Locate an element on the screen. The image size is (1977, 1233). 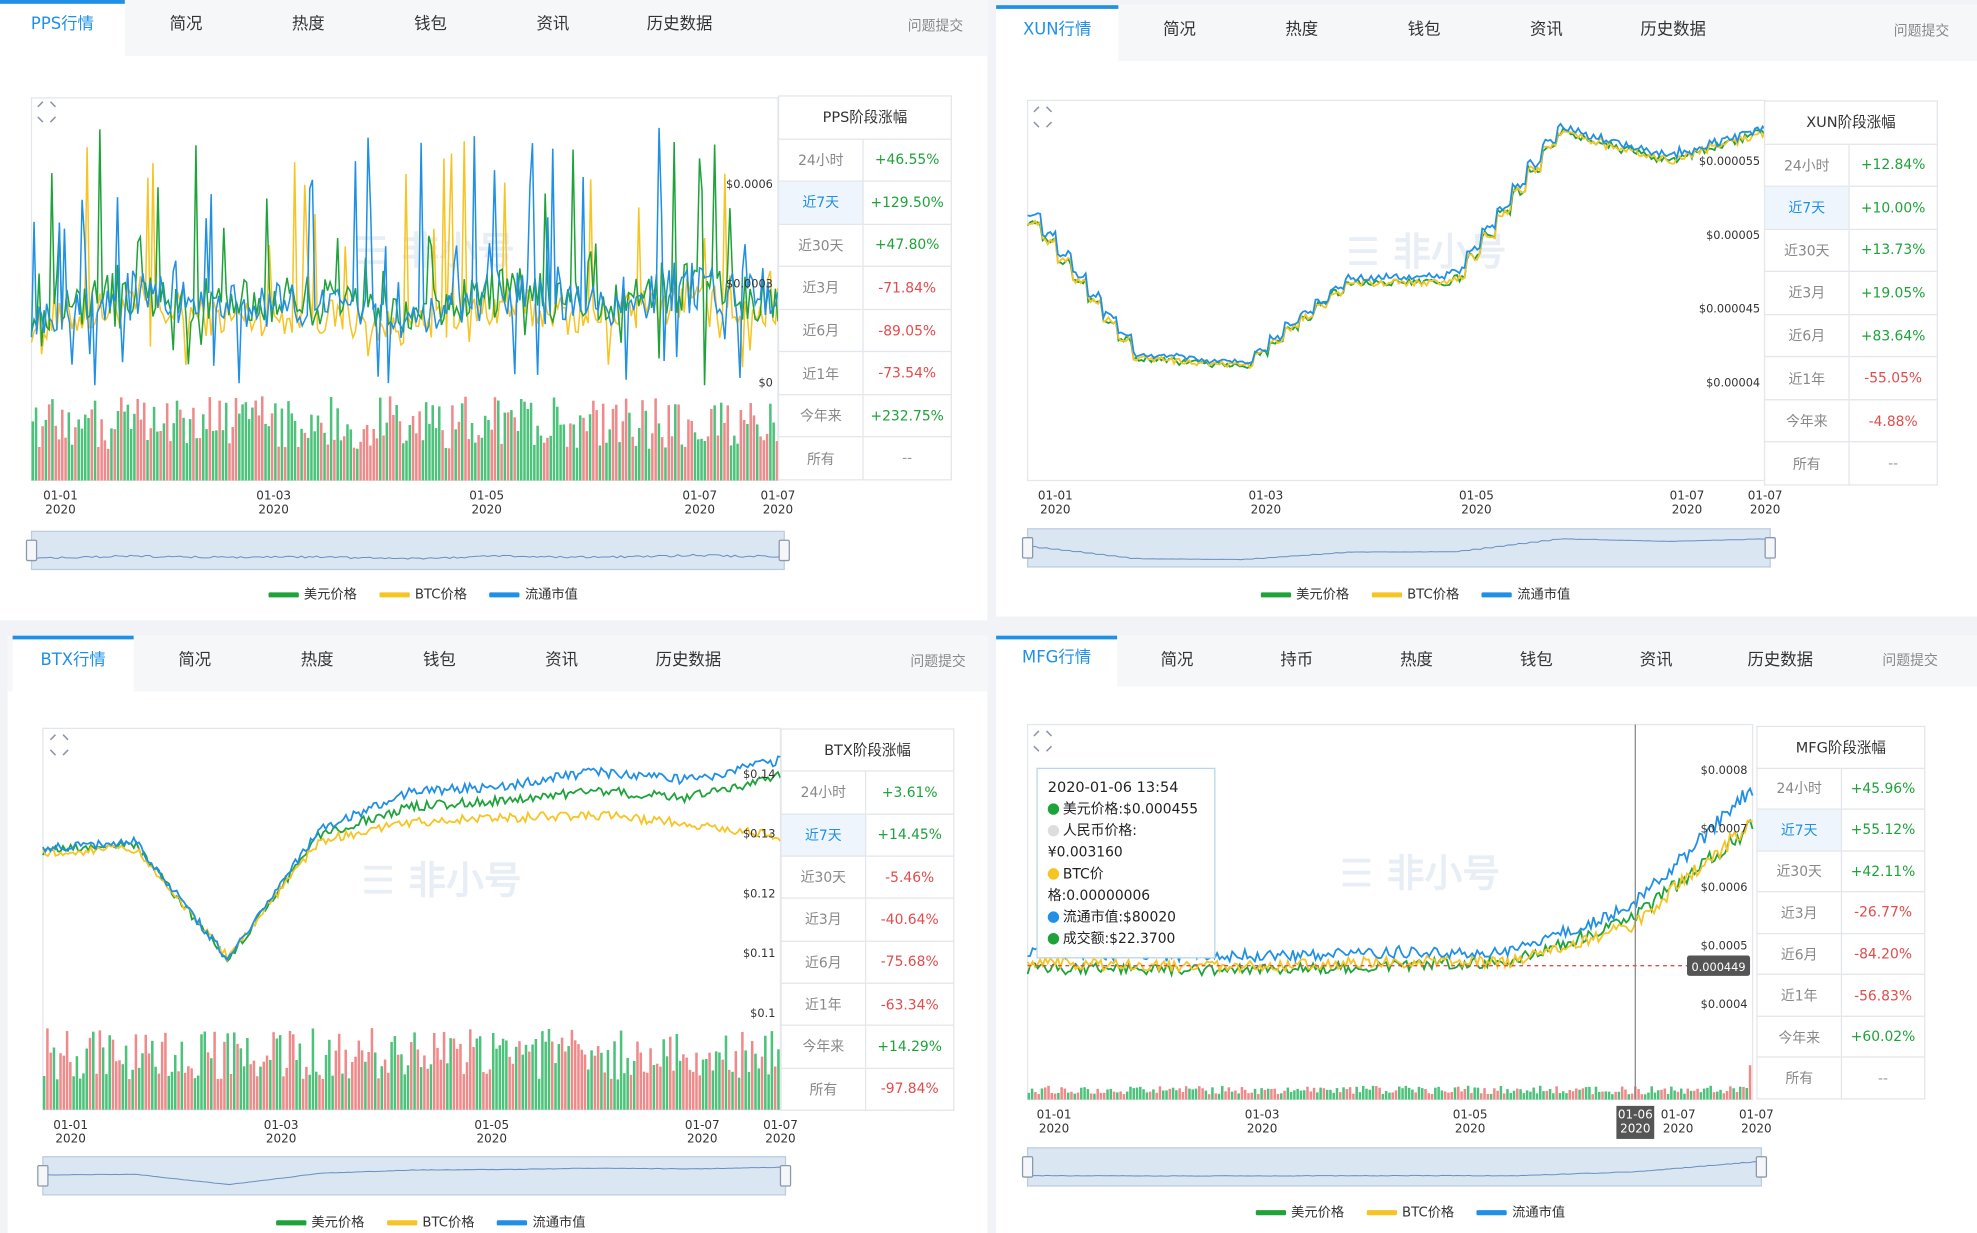
perf-row: 近1年 -55.05% is located at coordinates (1850, 378).